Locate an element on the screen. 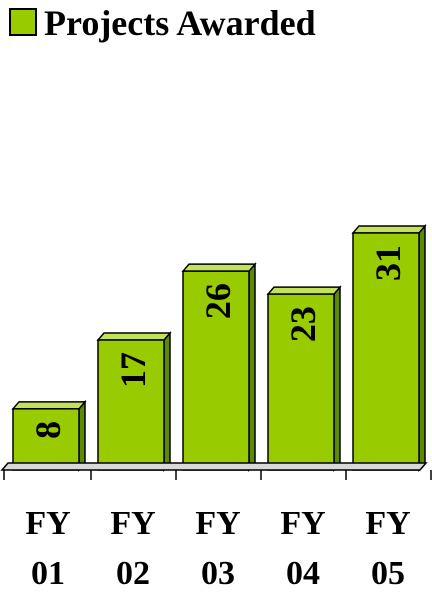  legend: Projects Awarded is located at coordinates (162, 23).